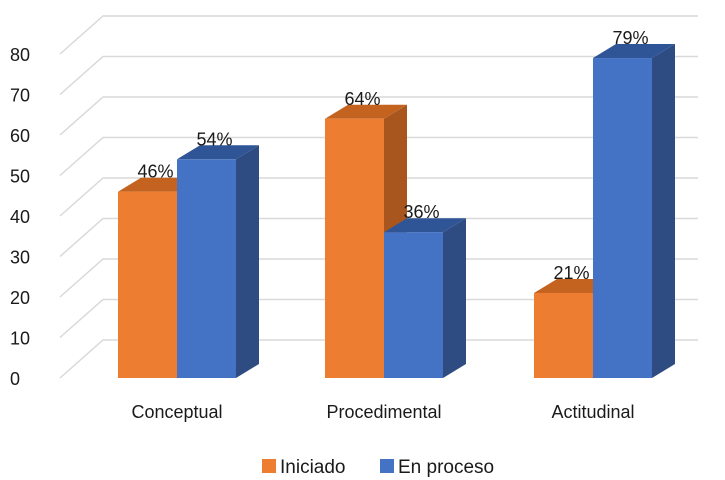  What do you see at coordinates (20, 298) in the screenshot?
I see `y-tick-label: 20` at bounding box center [20, 298].